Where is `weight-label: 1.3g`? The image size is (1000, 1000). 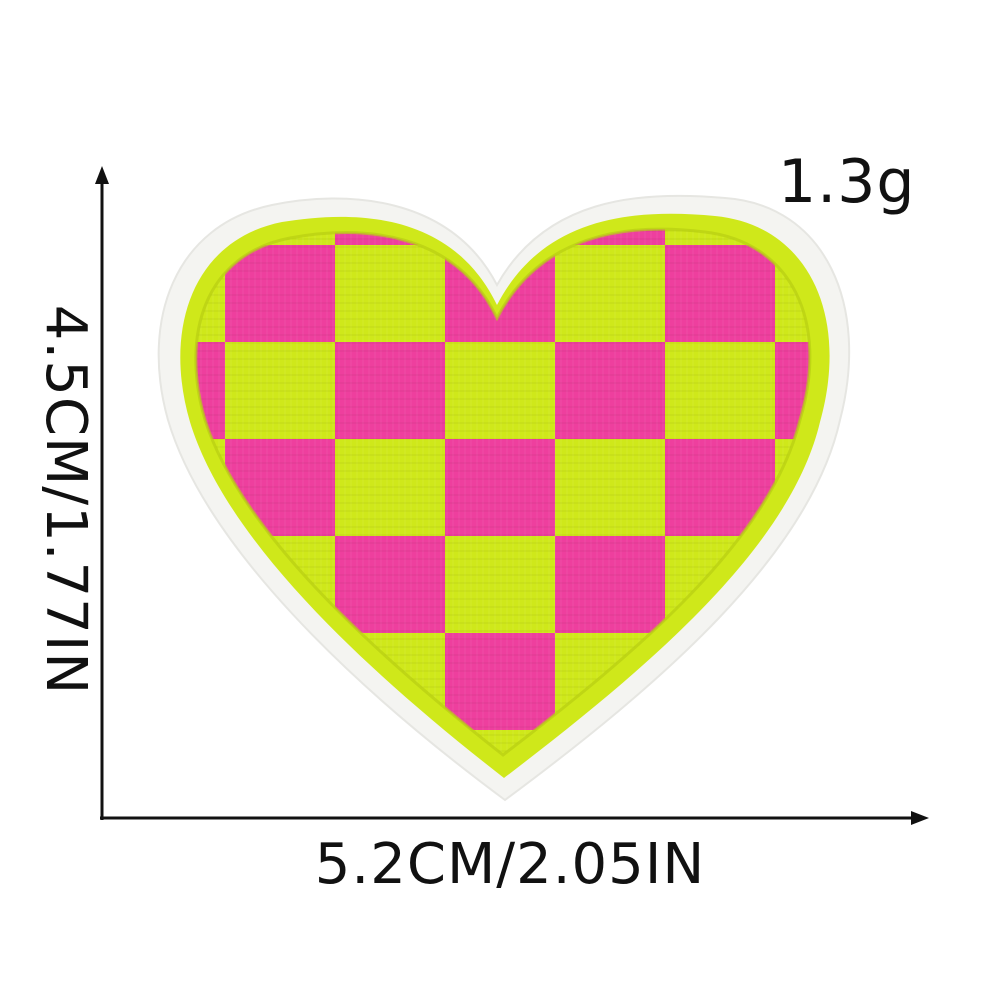
weight-label: 1.3g is located at coordinates (847, 182).